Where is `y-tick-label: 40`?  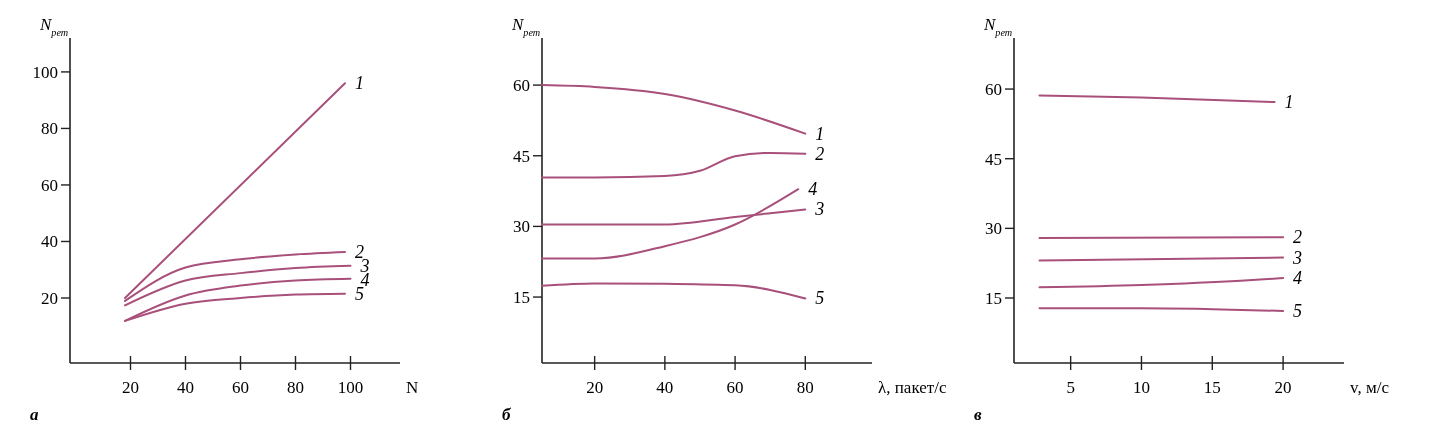 y-tick-label: 40 is located at coordinates (49, 242).